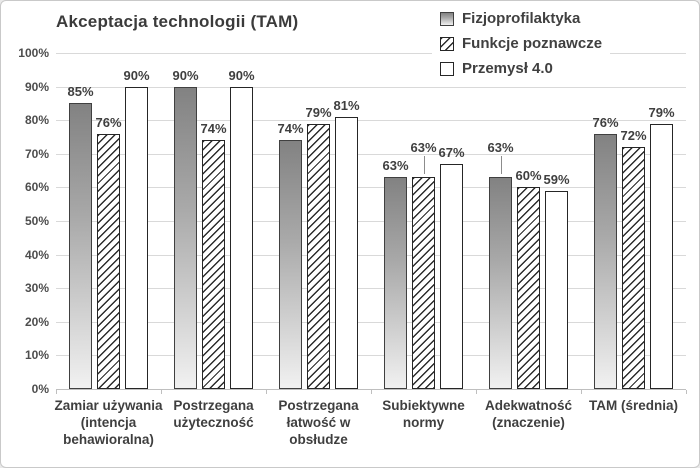 The height and width of the screenshot is (468, 700). I want to click on category-label: TAM (średnia), so click(634, 405).